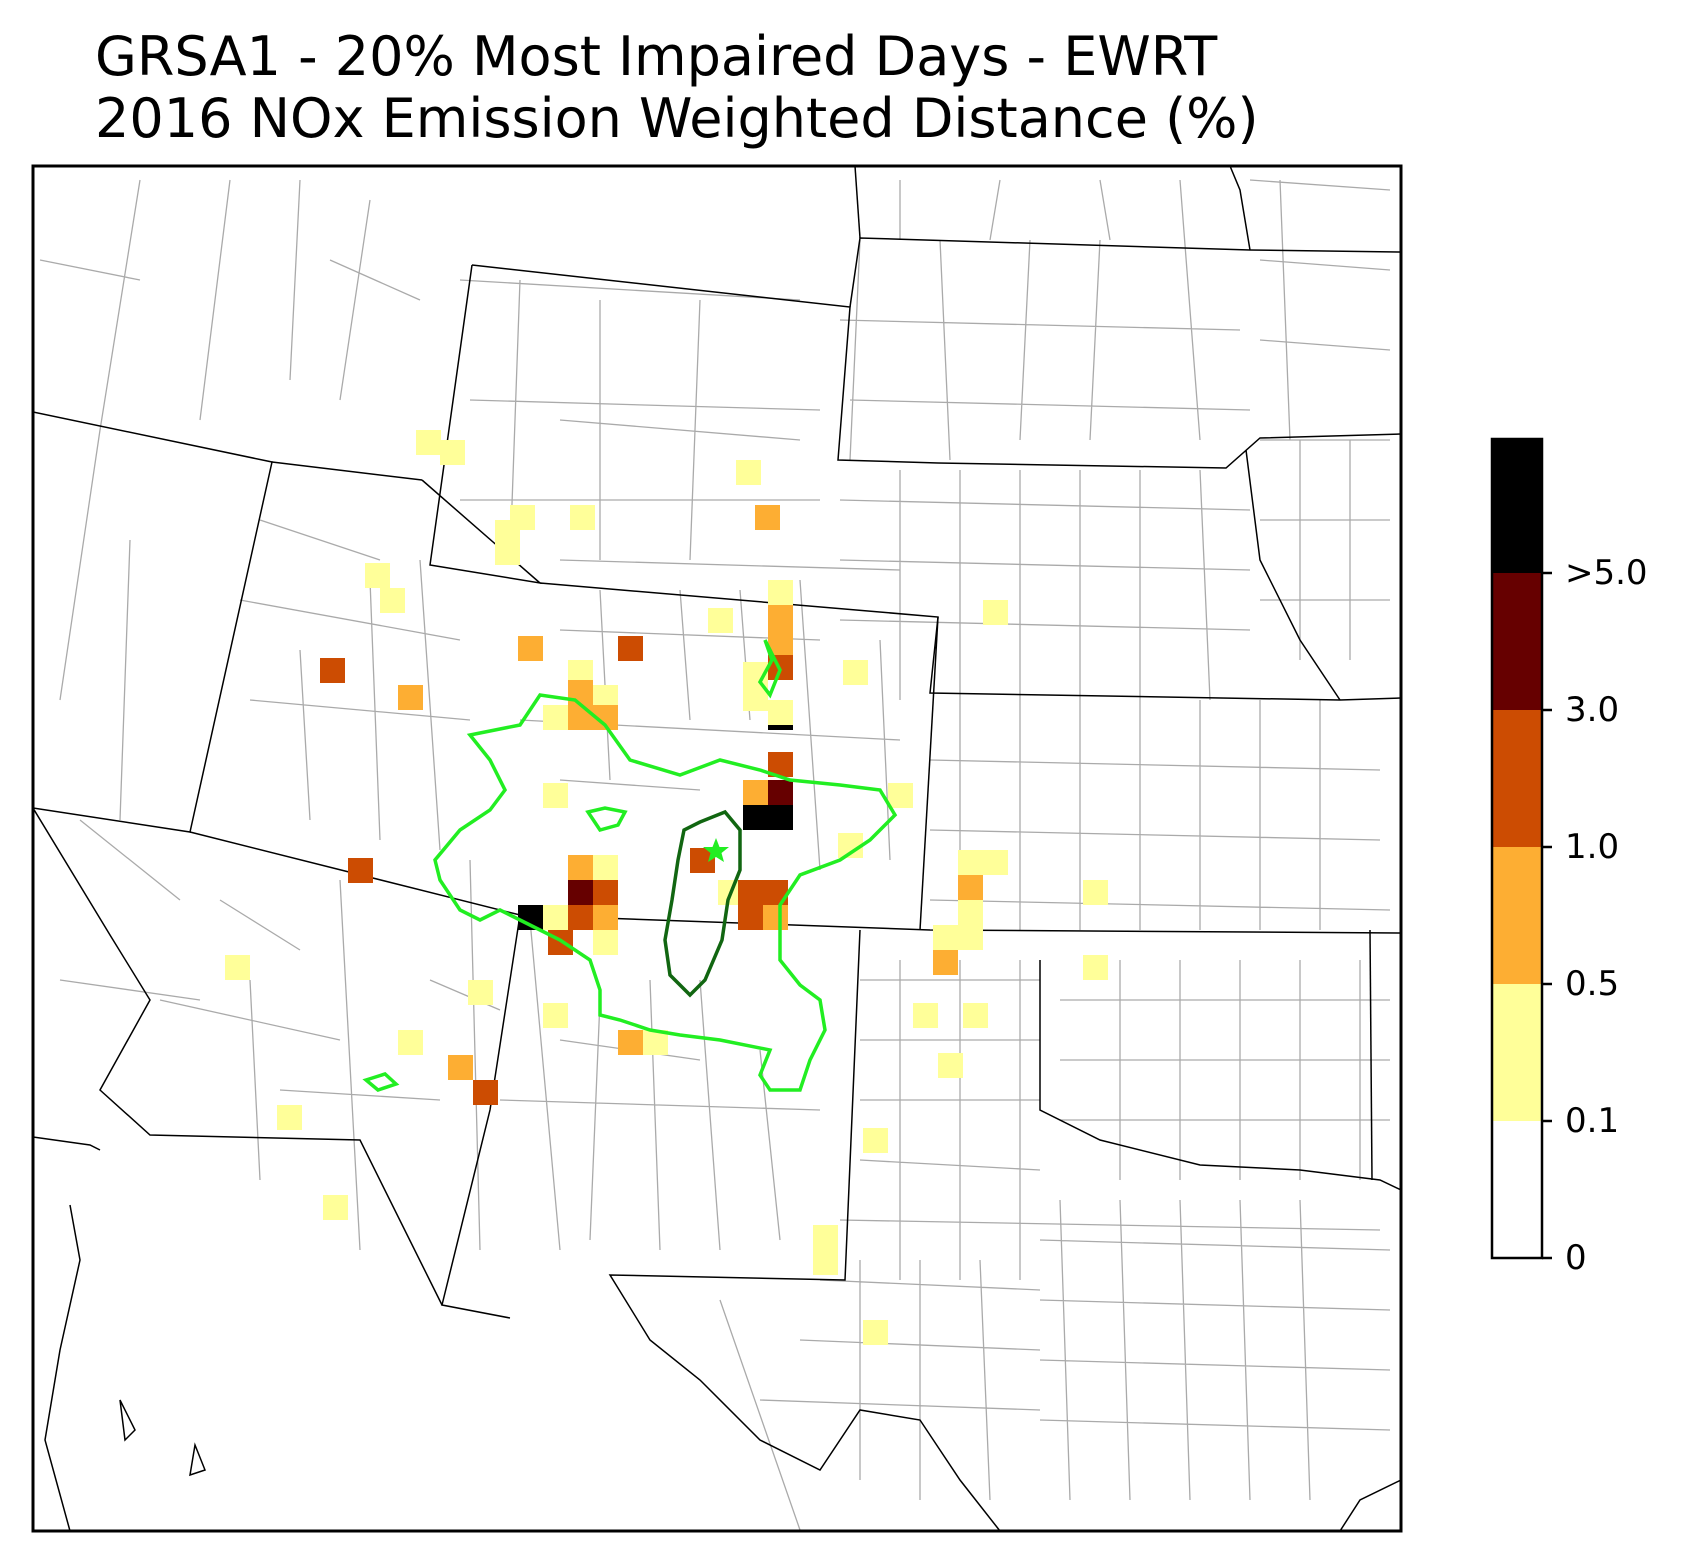 Image resolution: width=1686 pixels, height=1558 pixels. What do you see at coordinates (656, 56) in the screenshot?
I see `chart-title-line-1: GRSA1 - 20% Most Impaired Days - EWRT` at bounding box center [656, 56].